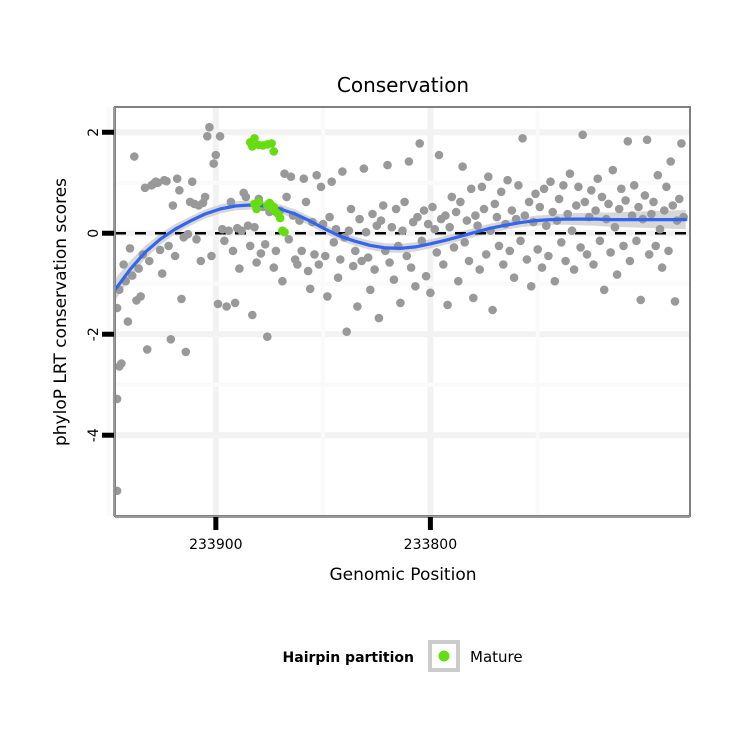  Describe the element at coordinates (348, 658) in the screenshot. I see `legend-title: Hairpin partition` at that location.